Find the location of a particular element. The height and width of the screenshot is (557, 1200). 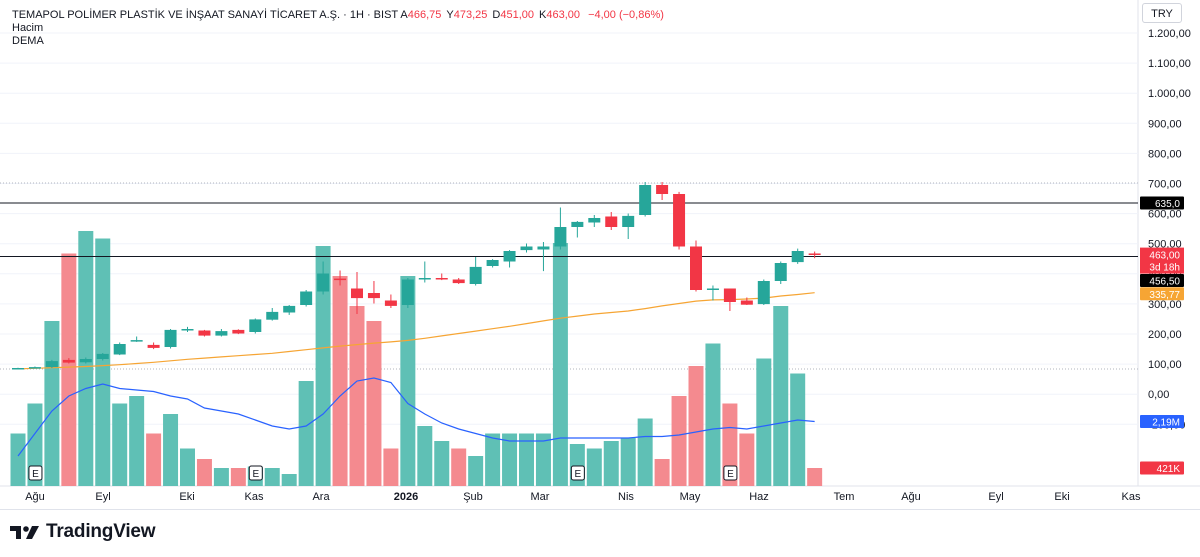

hline-price-label: 456,50 is located at coordinates (1164, 282).